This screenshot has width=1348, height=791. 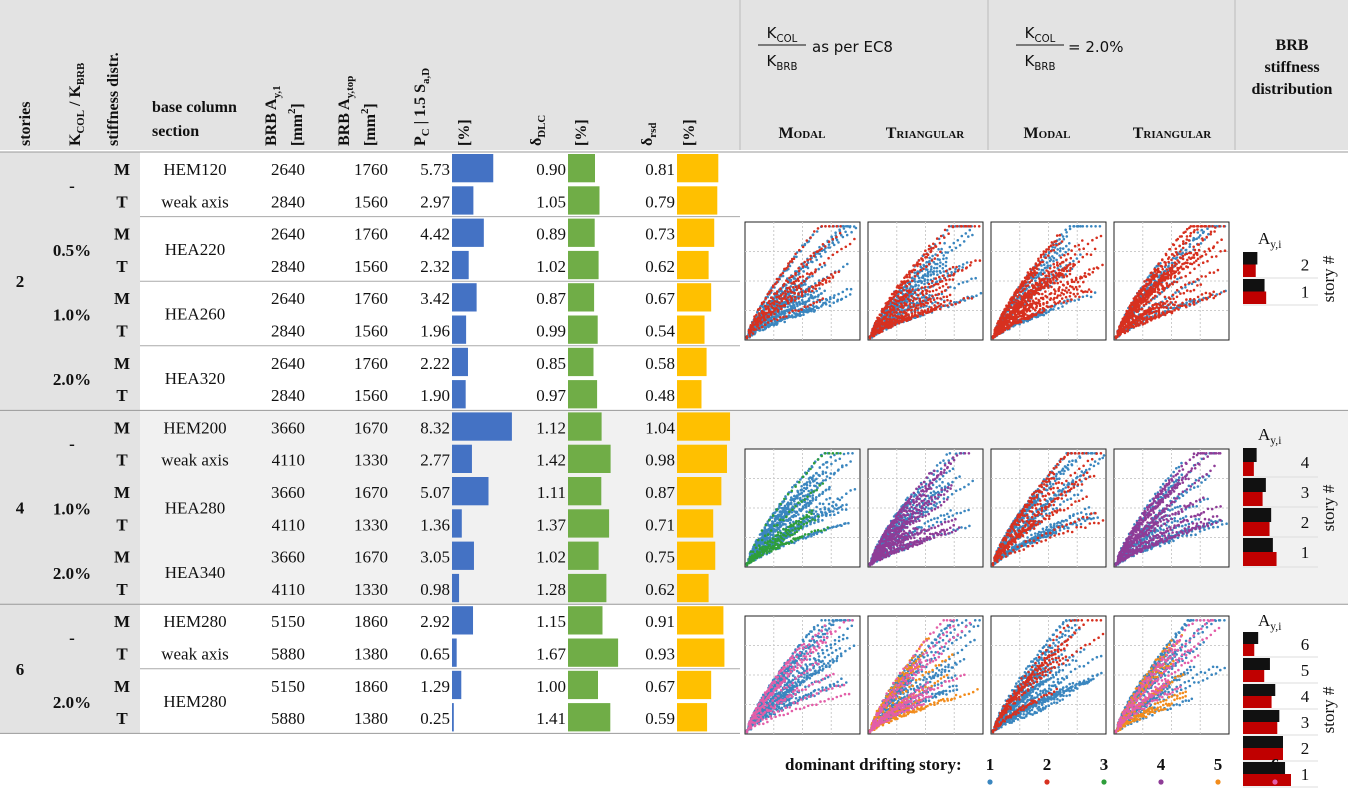 I want to click on header-k-ratio-part: COL, so click(x=81, y=122).